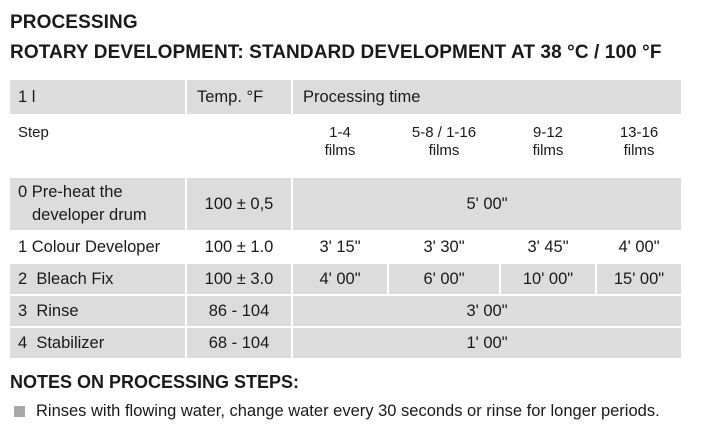 The height and width of the screenshot is (434, 709). I want to click on time-cell: 6' 00", so click(444, 279).